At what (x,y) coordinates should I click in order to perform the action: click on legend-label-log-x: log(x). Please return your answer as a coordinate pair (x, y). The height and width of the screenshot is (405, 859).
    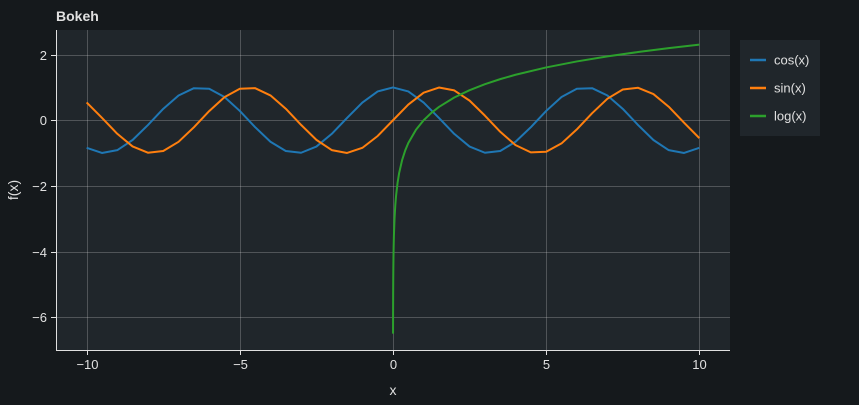
    Looking at the image, I should click on (790, 116).